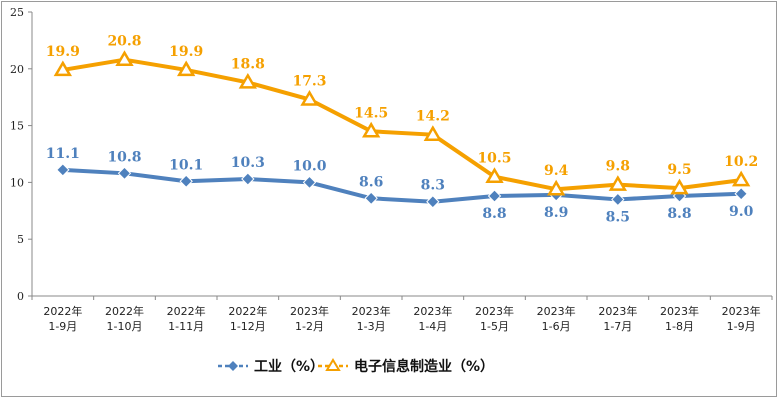 This screenshot has width=780, height=400. Describe the element at coordinates (741, 162) in the screenshot. I see `data-label: 10.2` at that location.